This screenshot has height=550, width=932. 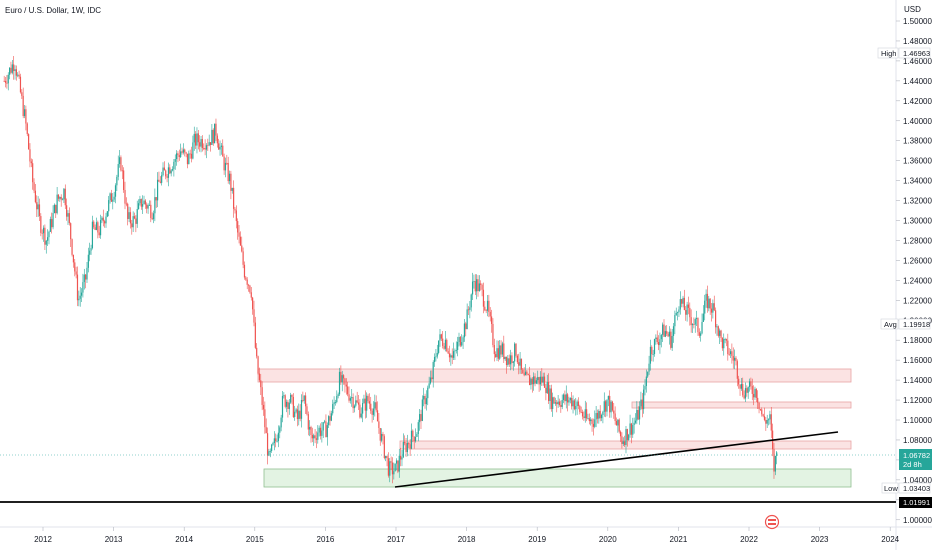 I want to click on tradingview-logo-icon, so click(x=772, y=522).